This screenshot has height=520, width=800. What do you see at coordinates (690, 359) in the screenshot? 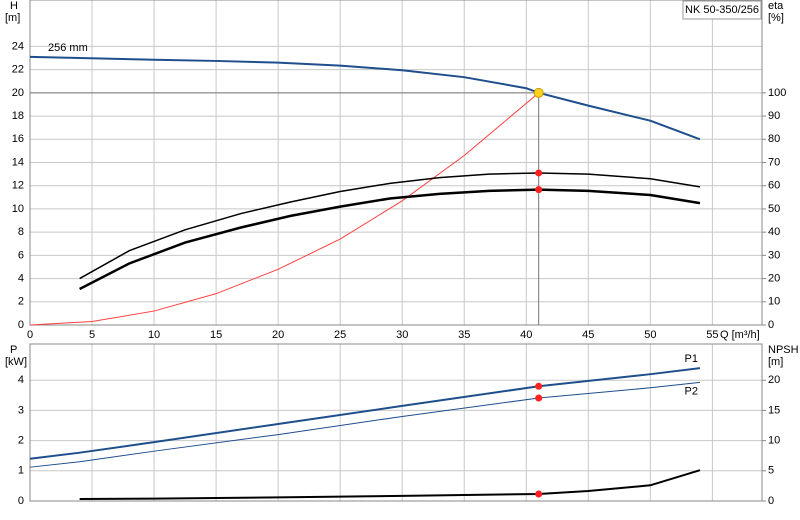
I see `series-label: P1` at bounding box center [690, 359].